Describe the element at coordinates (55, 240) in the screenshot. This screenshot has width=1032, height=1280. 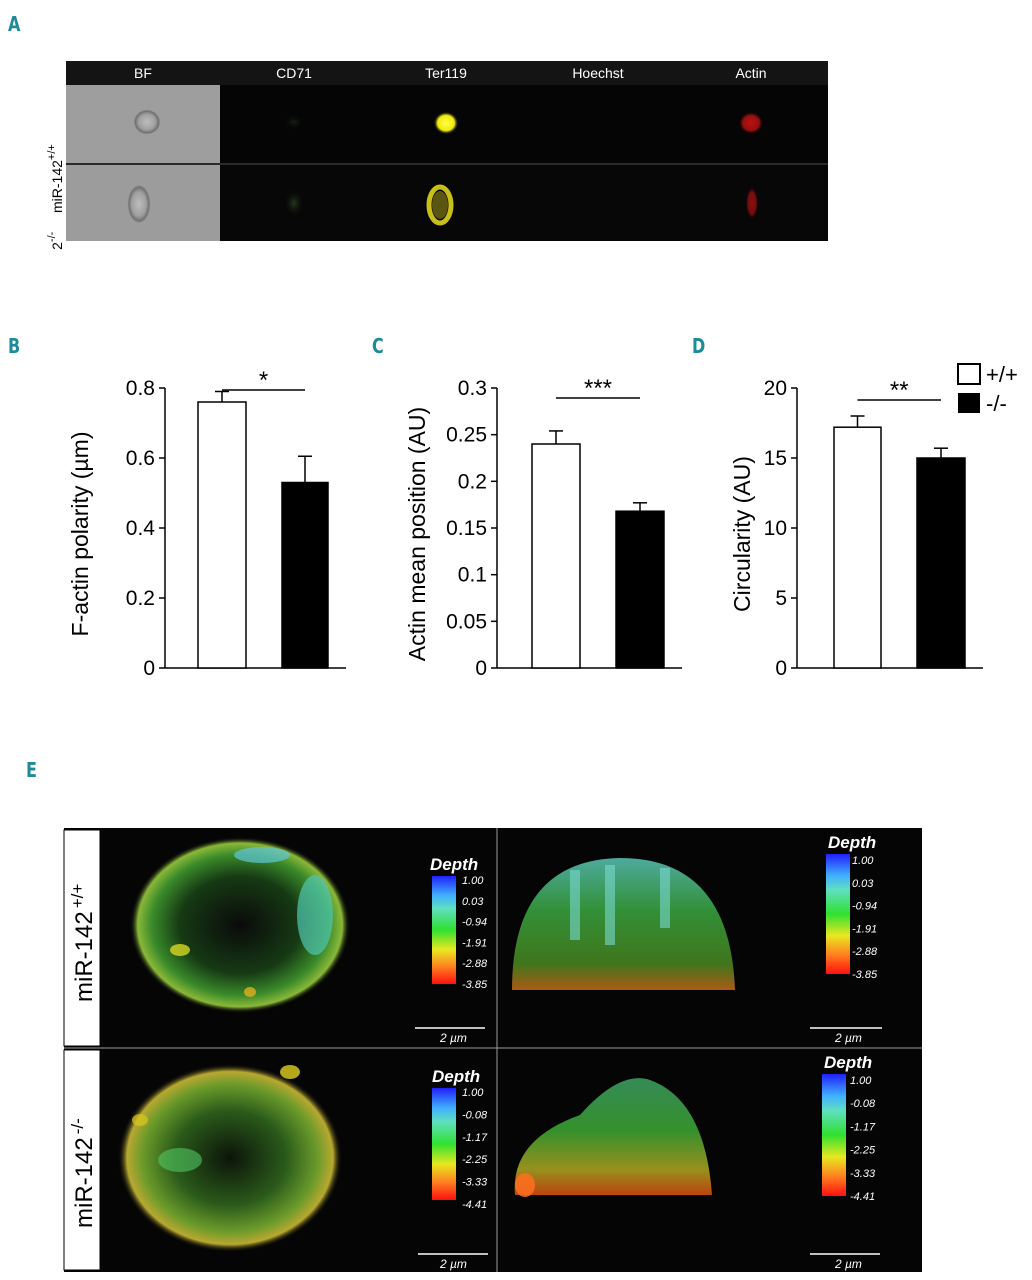
I see `row-label-ko: miR-142-/-` at that location.